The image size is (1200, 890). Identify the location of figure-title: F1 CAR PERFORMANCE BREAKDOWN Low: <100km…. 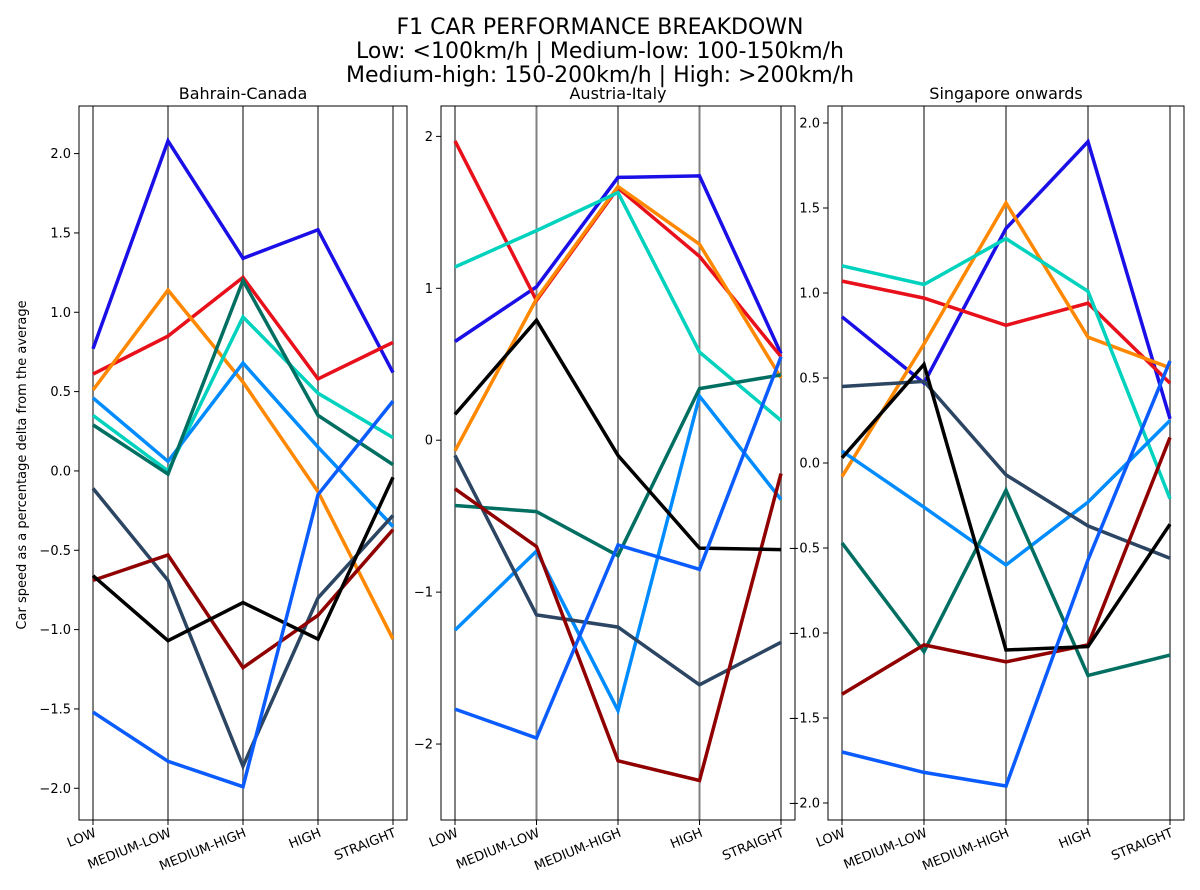
(600, 51).